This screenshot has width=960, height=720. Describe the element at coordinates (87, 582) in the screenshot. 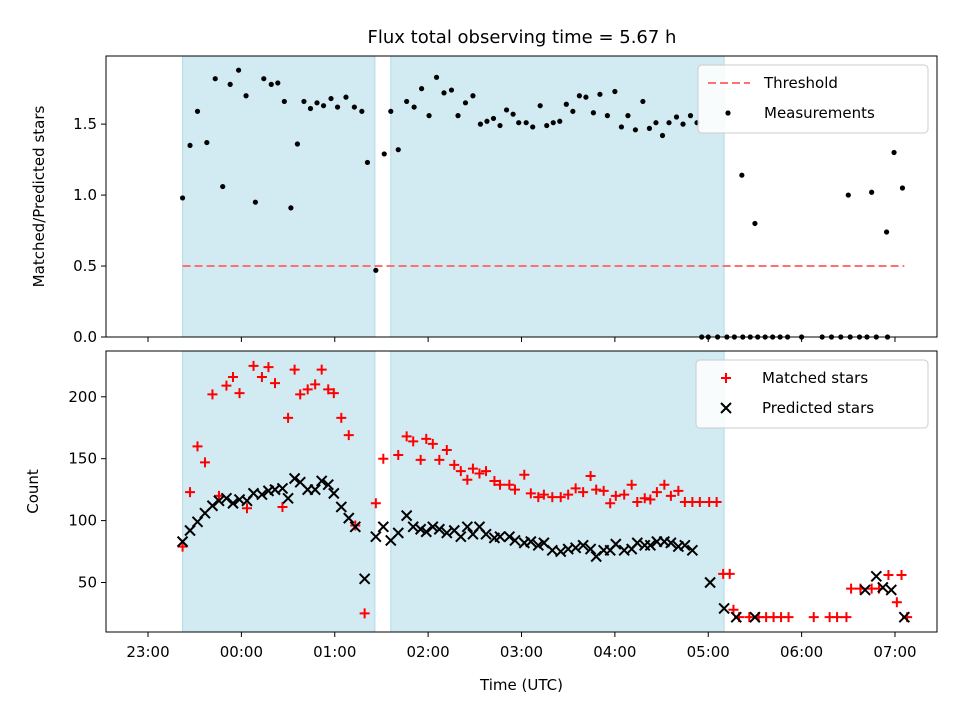

I see `y-tick-label: 50` at that location.